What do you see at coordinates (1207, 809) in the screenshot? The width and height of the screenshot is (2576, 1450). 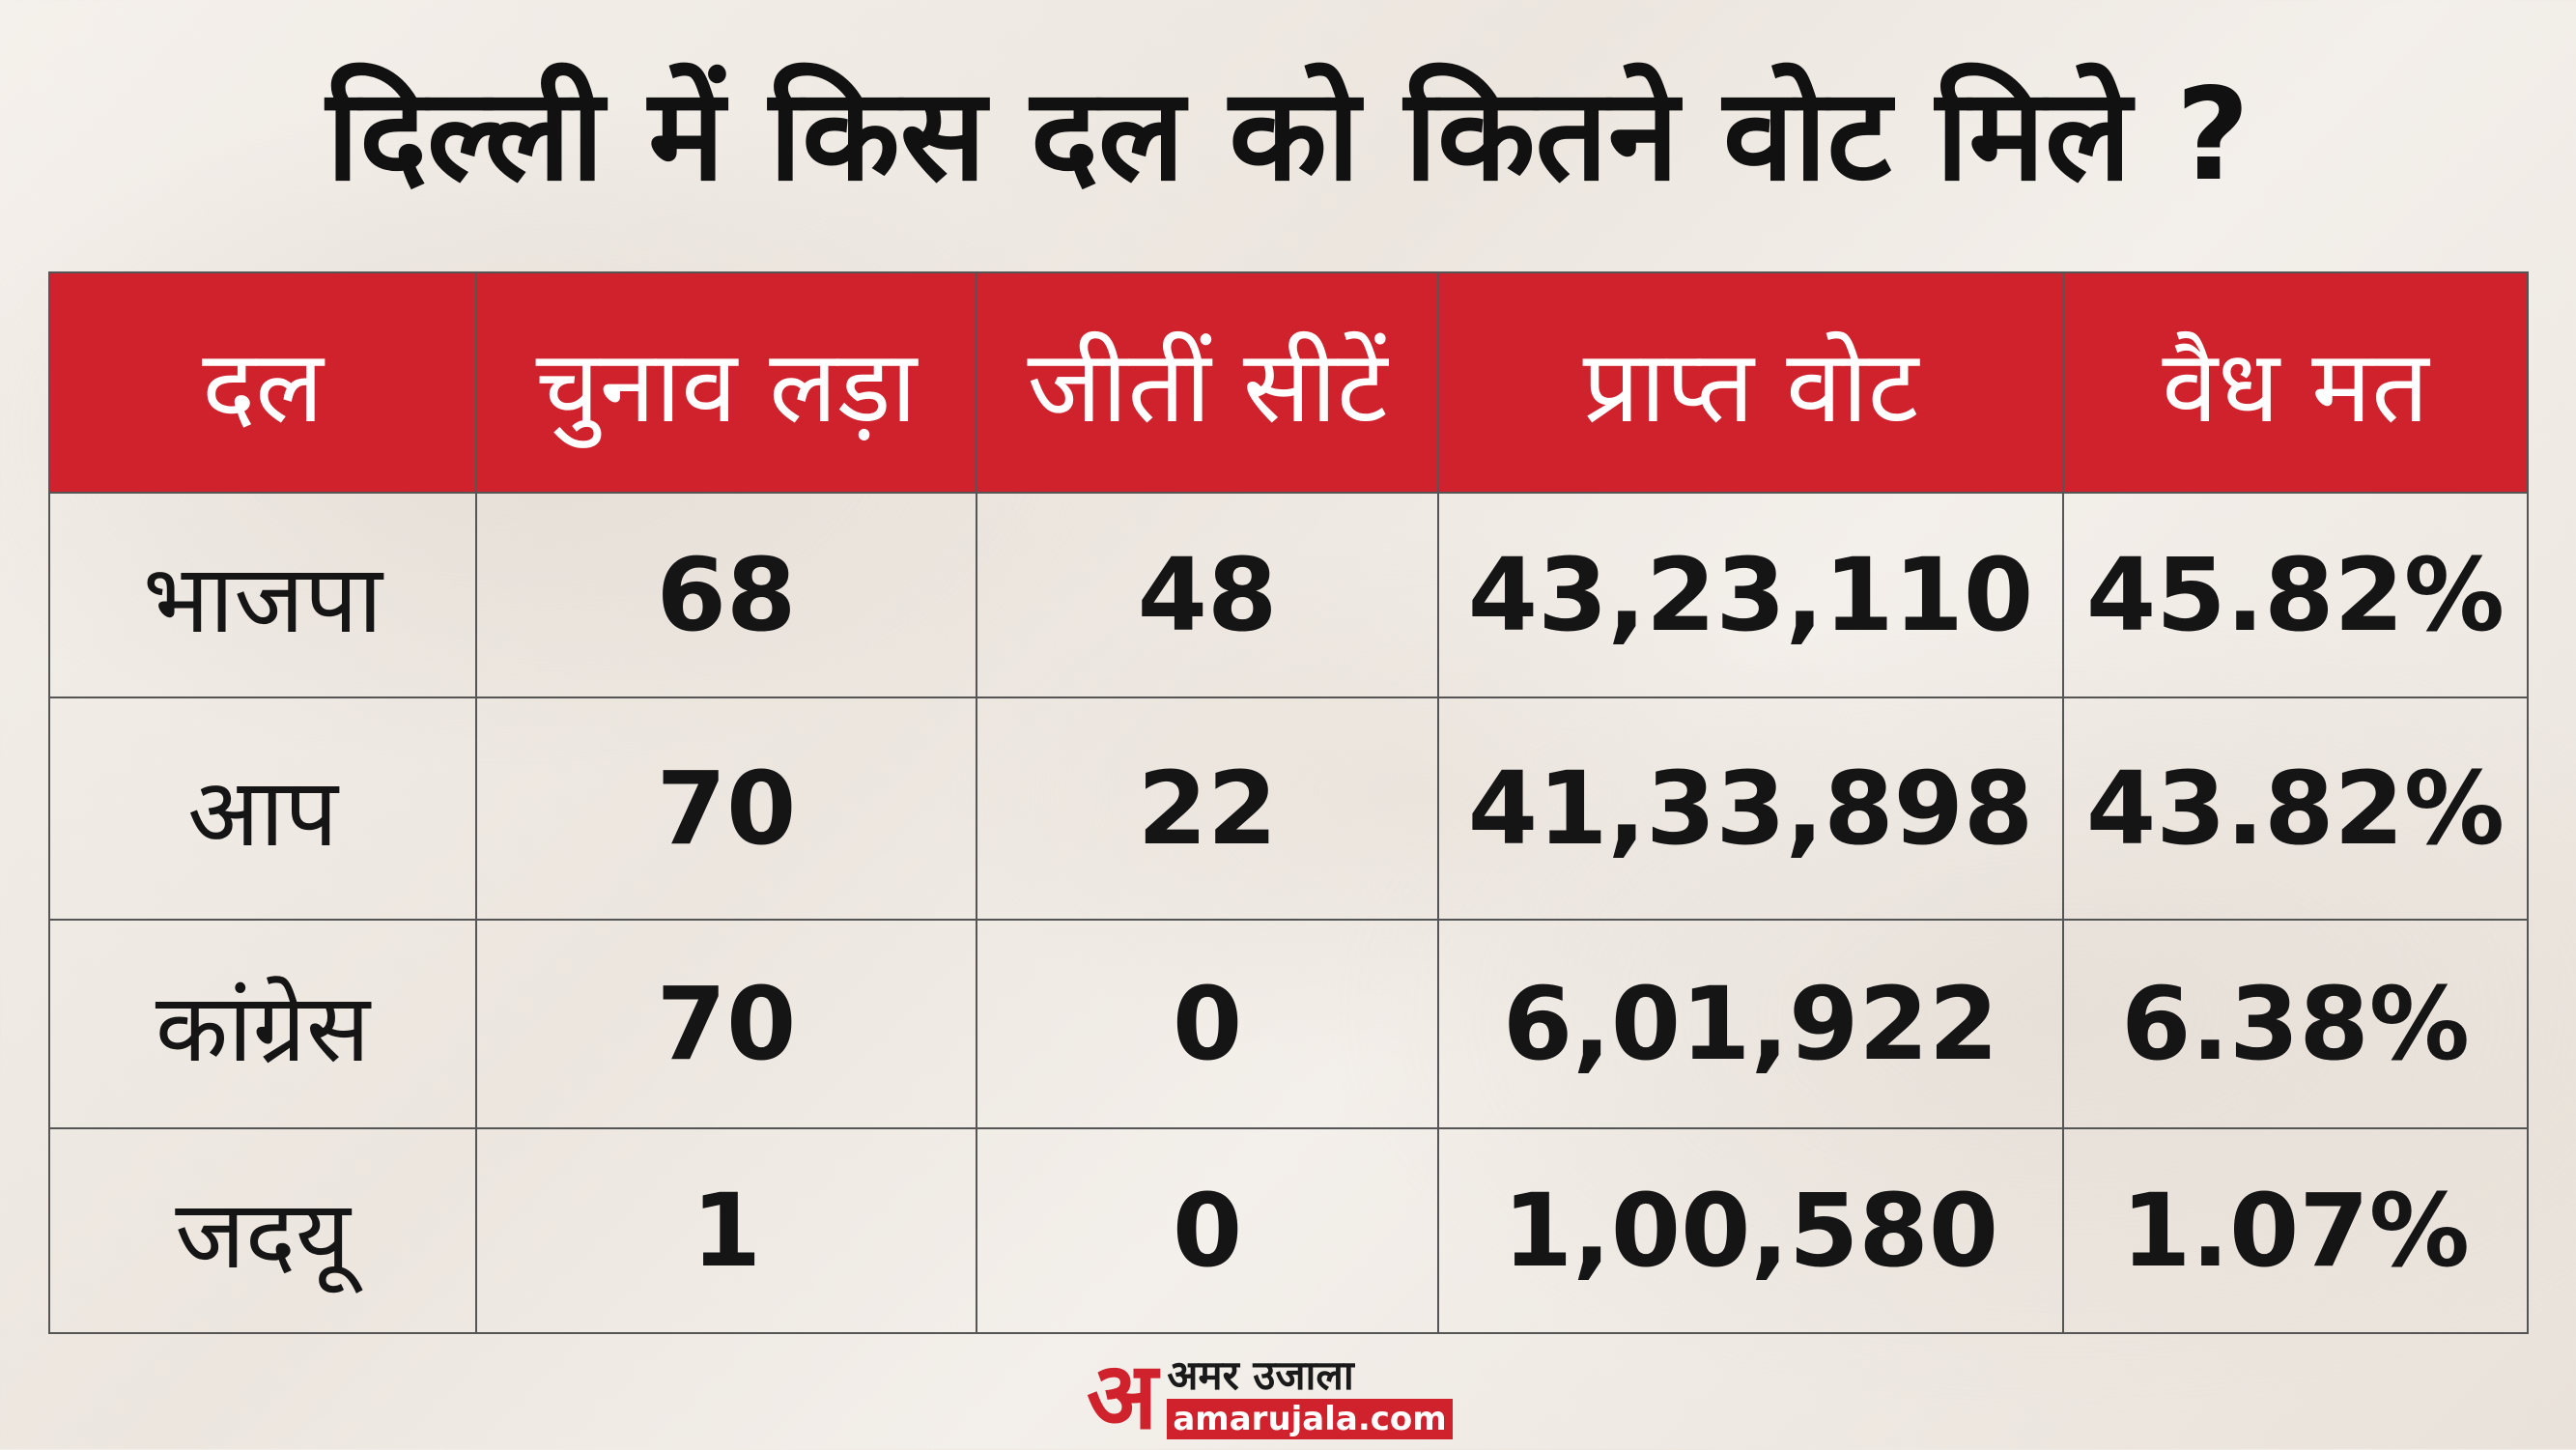 I see `seats-won: 22` at bounding box center [1207, 809].